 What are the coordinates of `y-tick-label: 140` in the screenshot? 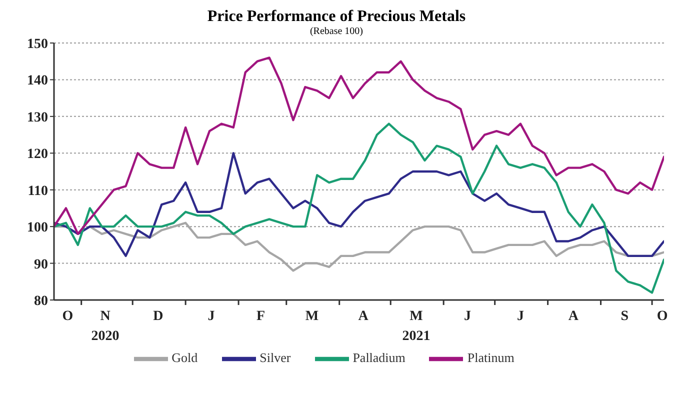 It's located at (37, 81).